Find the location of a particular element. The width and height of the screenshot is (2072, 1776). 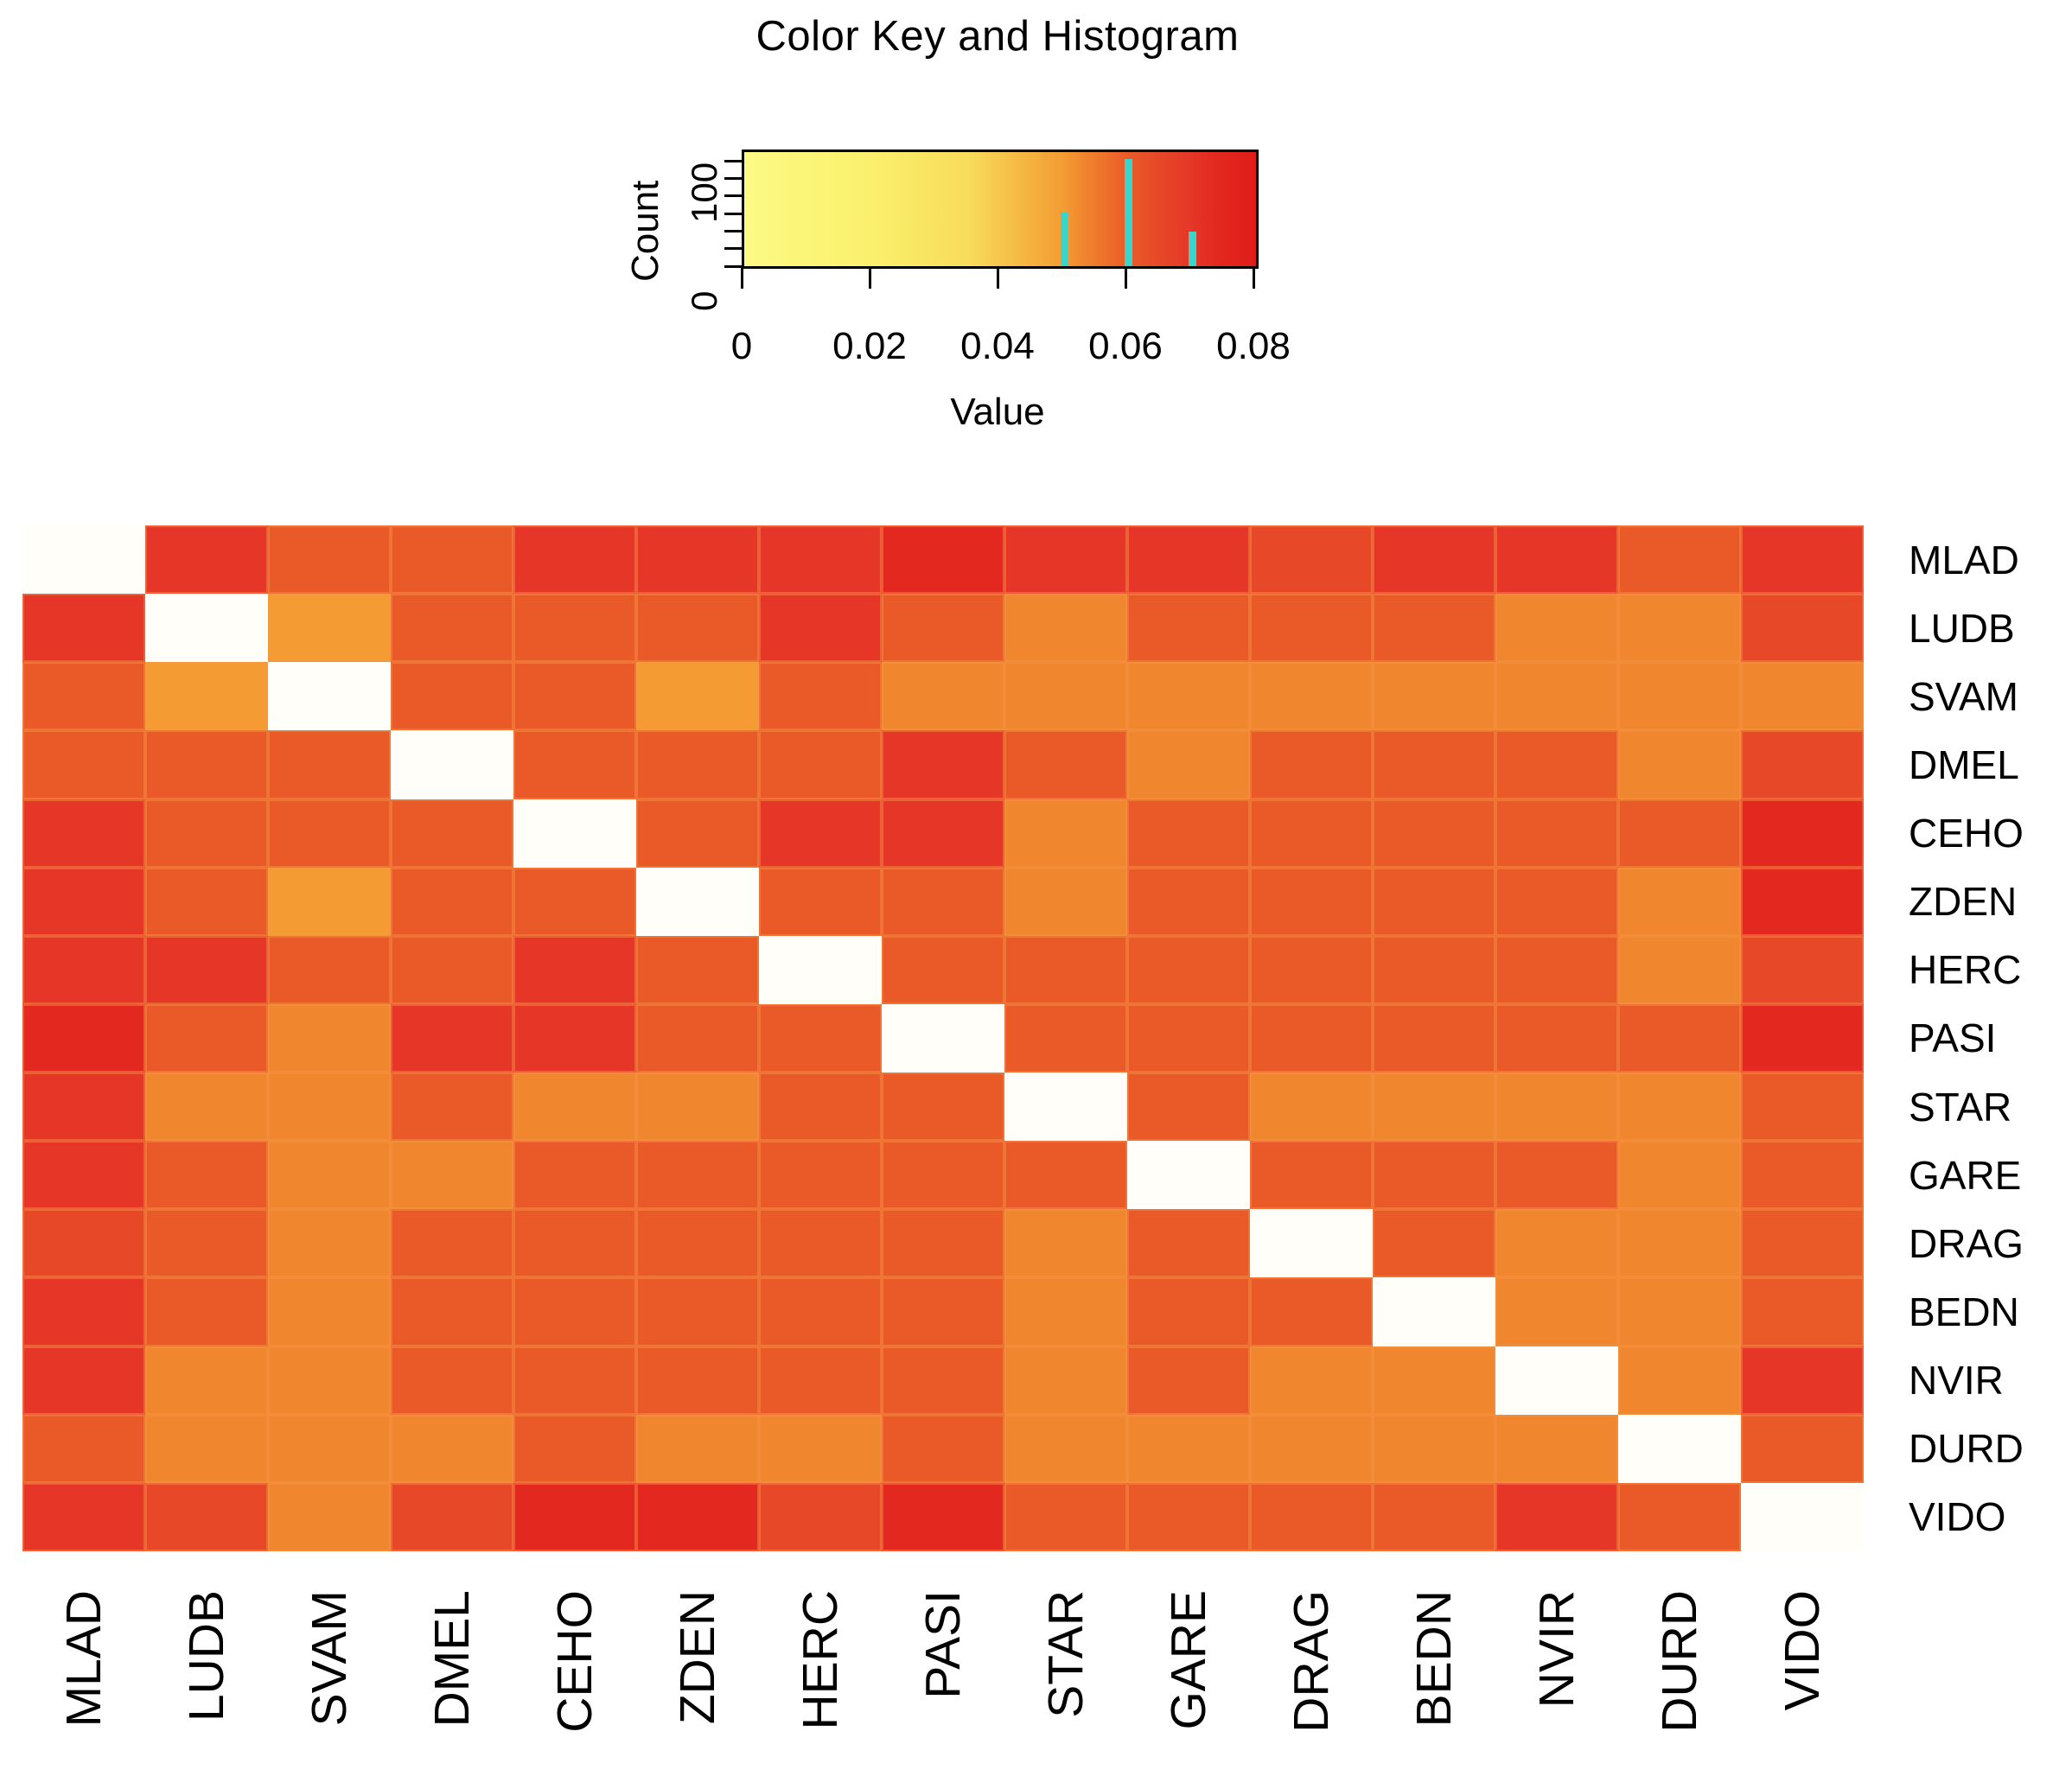

heatmap-col-label: PASI is located at coordinates (943, 1683).